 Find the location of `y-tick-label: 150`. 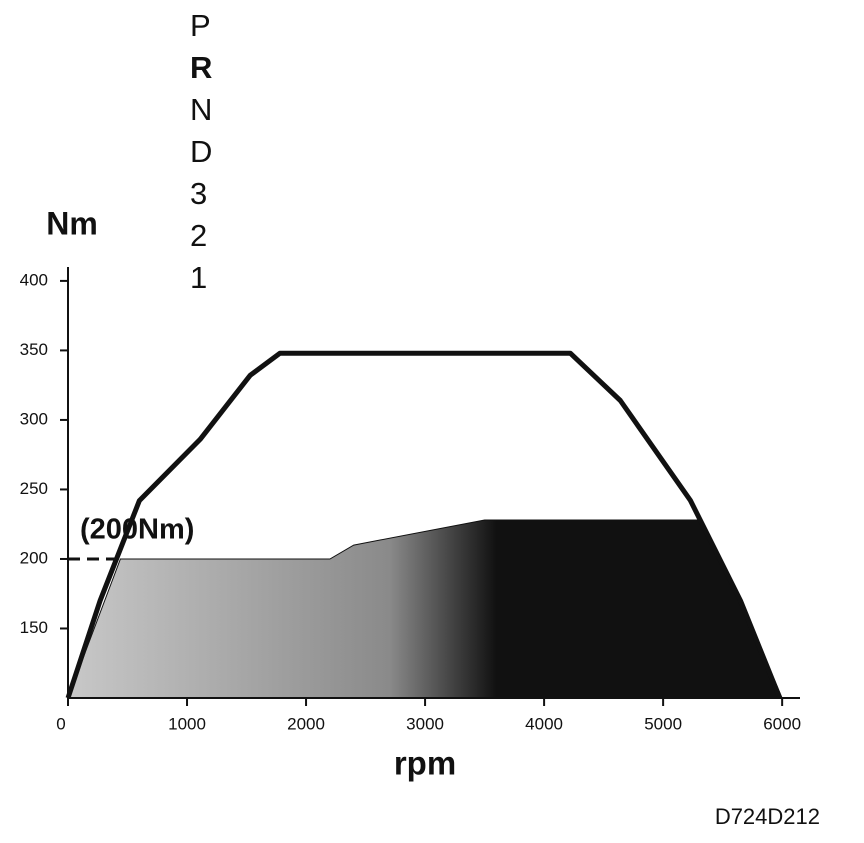

y-tick-label: 150 is located at coordinates (34, 627).